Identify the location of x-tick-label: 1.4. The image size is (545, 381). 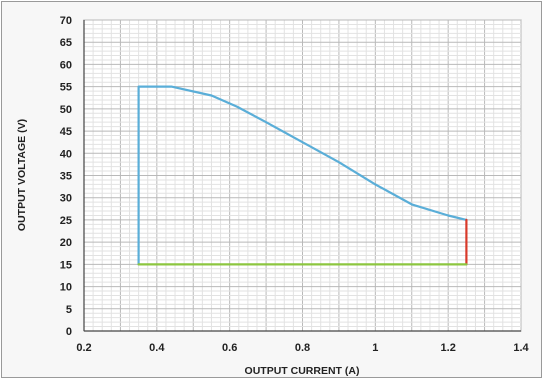
(521, 348).